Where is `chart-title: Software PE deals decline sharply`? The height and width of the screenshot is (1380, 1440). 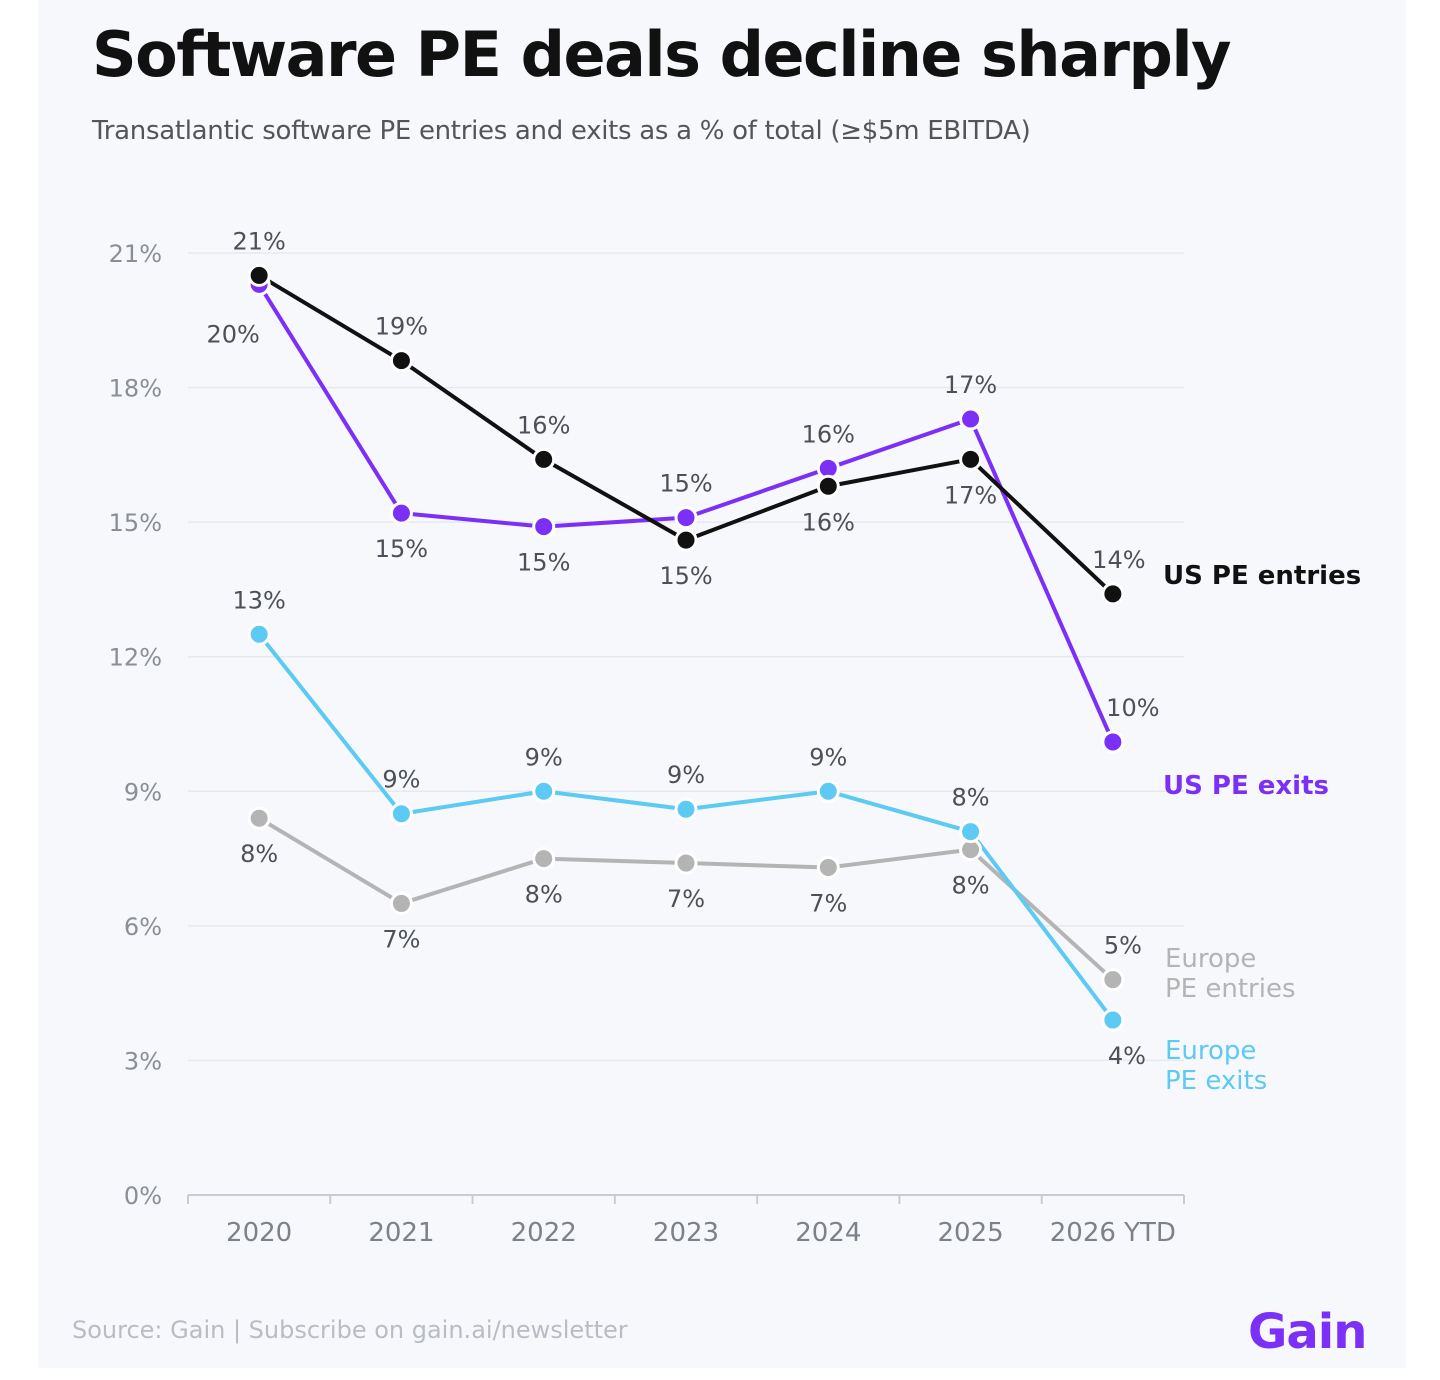
chart-title: Software PE deals decline sharply is located at coordinates (662, 54).